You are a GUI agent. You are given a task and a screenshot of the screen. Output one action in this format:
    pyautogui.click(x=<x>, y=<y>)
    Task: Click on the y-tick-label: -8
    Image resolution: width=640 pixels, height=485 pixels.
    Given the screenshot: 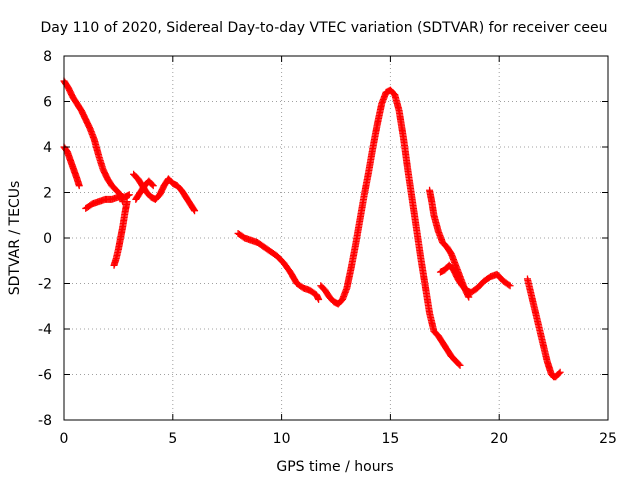 What is the action you would take?
    pyautogui.click(x=45, y=421)
    